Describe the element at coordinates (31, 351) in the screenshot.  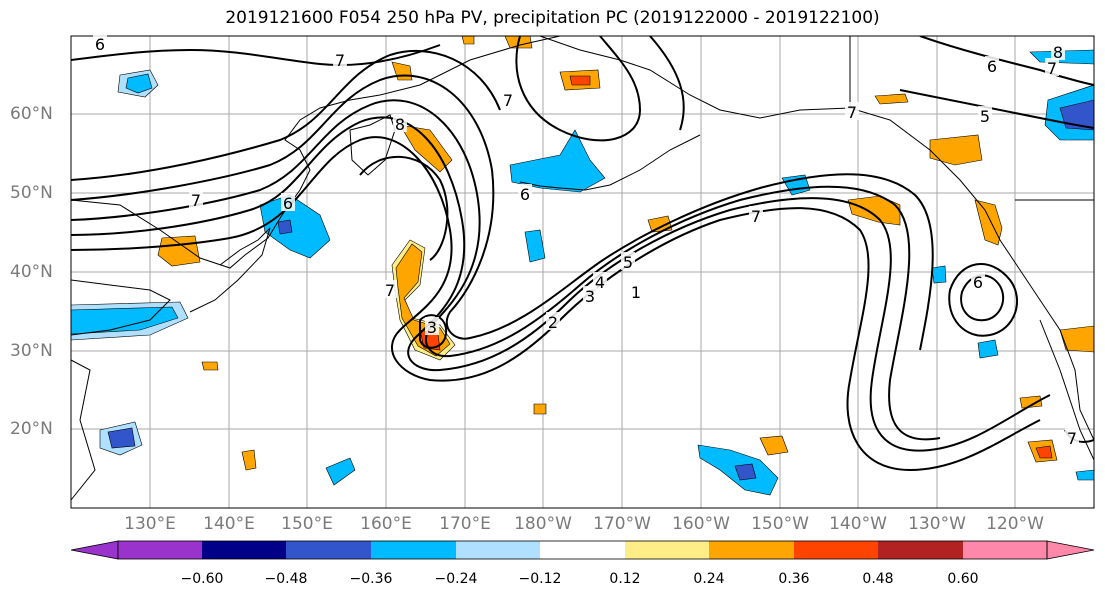
I see `lat-label: 30°N` at that location.